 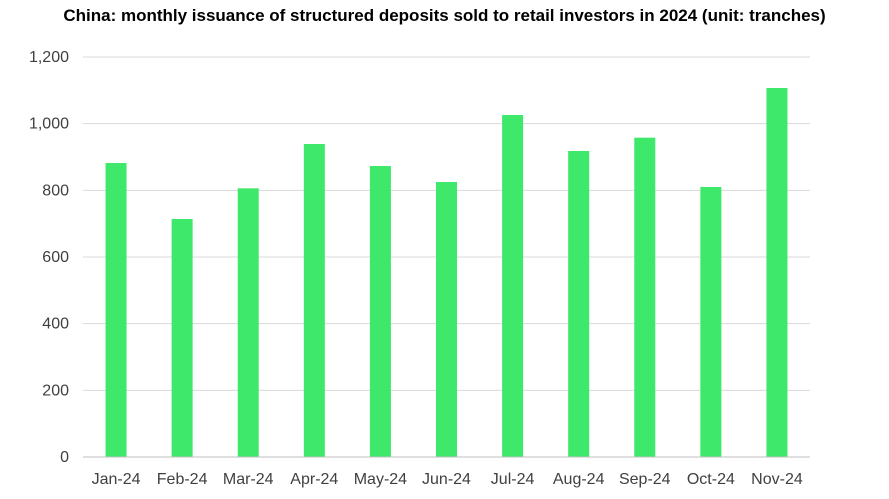 What do you see at coordinates (182, 479) in the screenshot?
I see `x-tick-label: Feb-24` at bounding box center [182, 479].